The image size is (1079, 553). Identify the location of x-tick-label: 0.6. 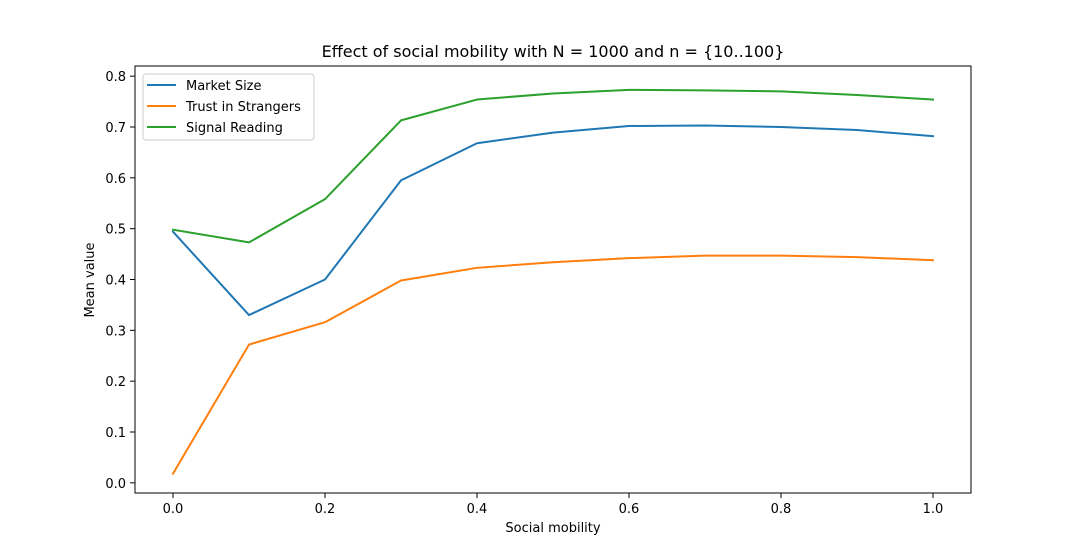
(629, 509).